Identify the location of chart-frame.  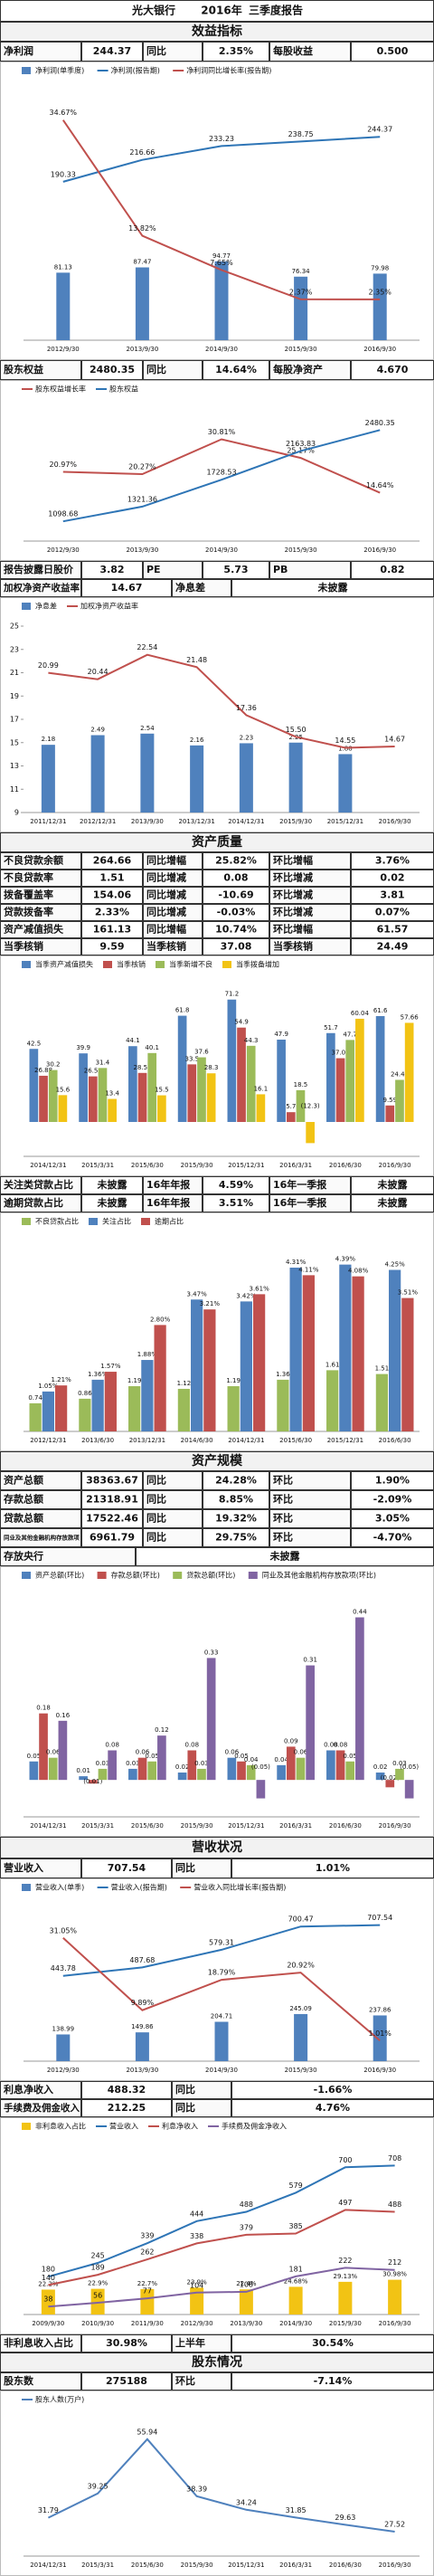
(217, 1701).